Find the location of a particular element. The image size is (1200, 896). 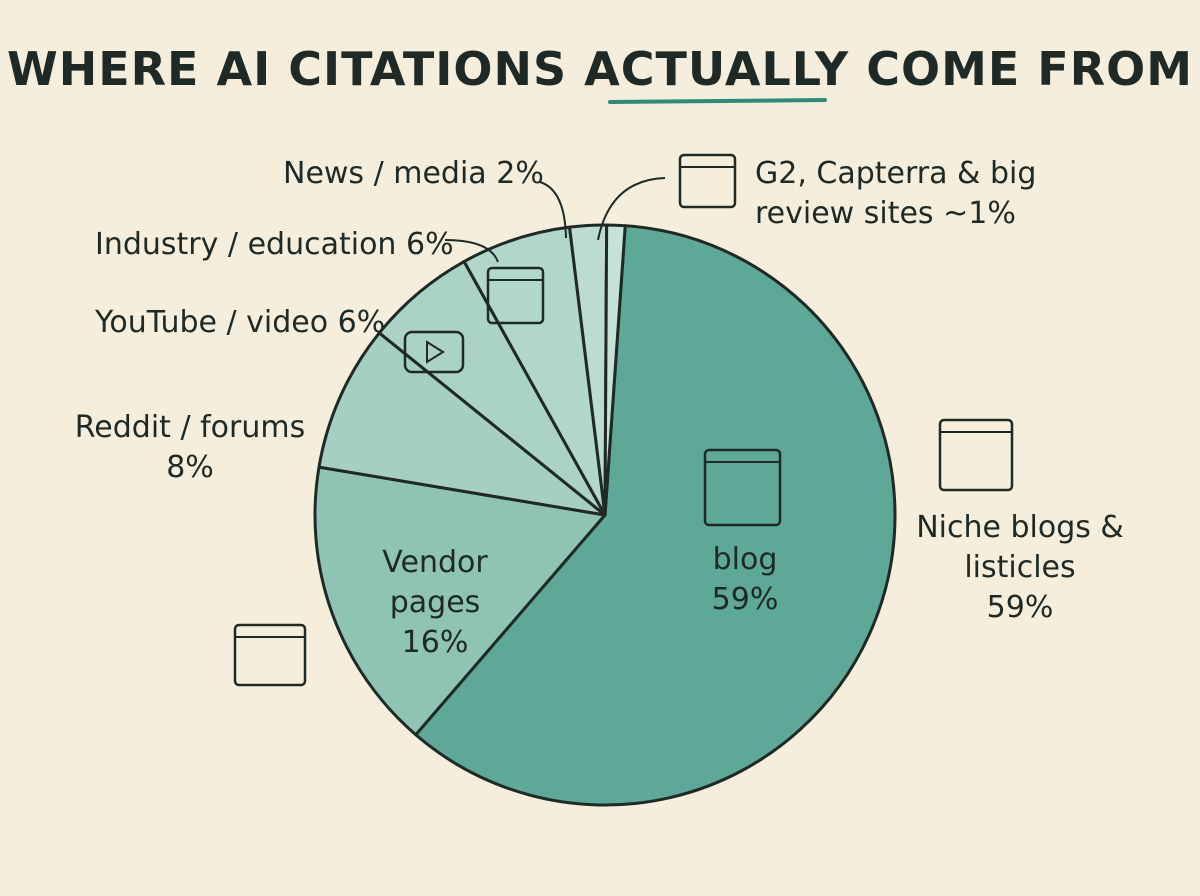

value-label: ~1% is located at coordinates (979, 213).